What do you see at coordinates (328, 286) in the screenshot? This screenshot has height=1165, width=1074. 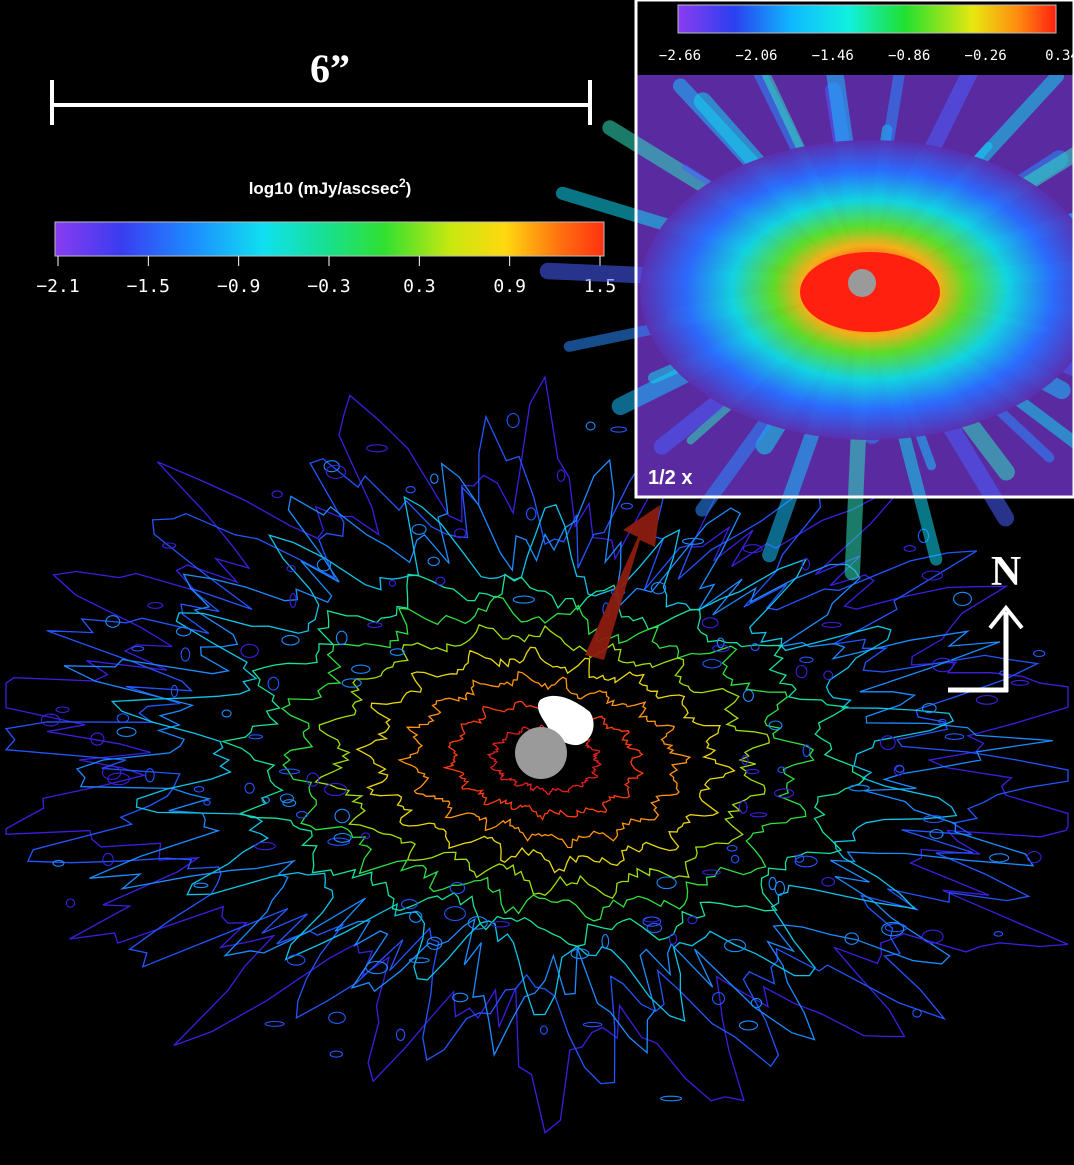 I see `main-colorbar-tick-label: −0.3` at bounding box center [328, 286].